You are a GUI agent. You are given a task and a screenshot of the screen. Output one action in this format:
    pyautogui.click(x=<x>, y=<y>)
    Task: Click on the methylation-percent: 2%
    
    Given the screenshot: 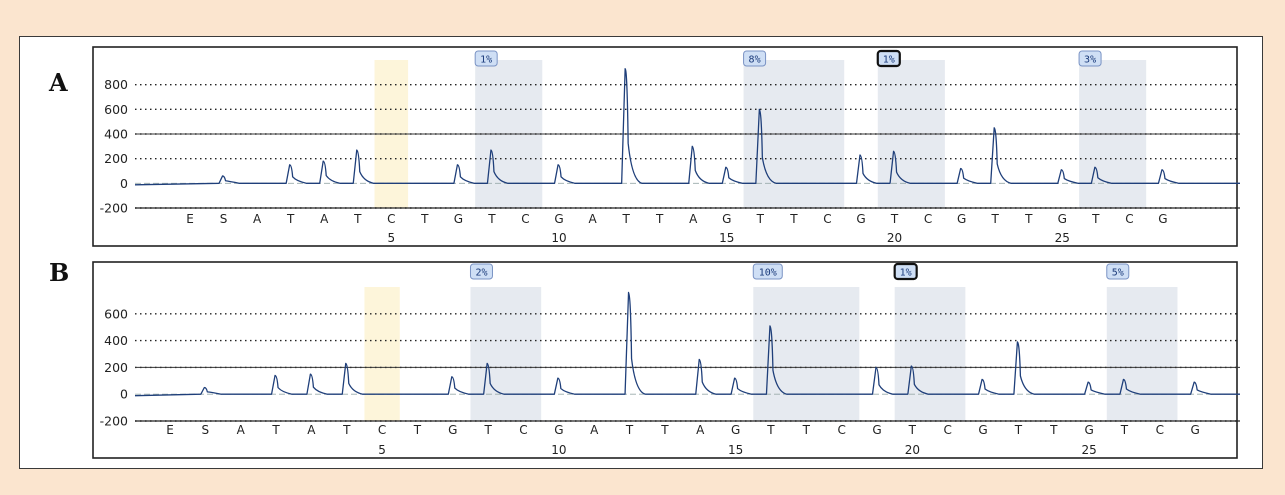 What is the action you would take?
    pyautogui.click(x=481, y=273)
    